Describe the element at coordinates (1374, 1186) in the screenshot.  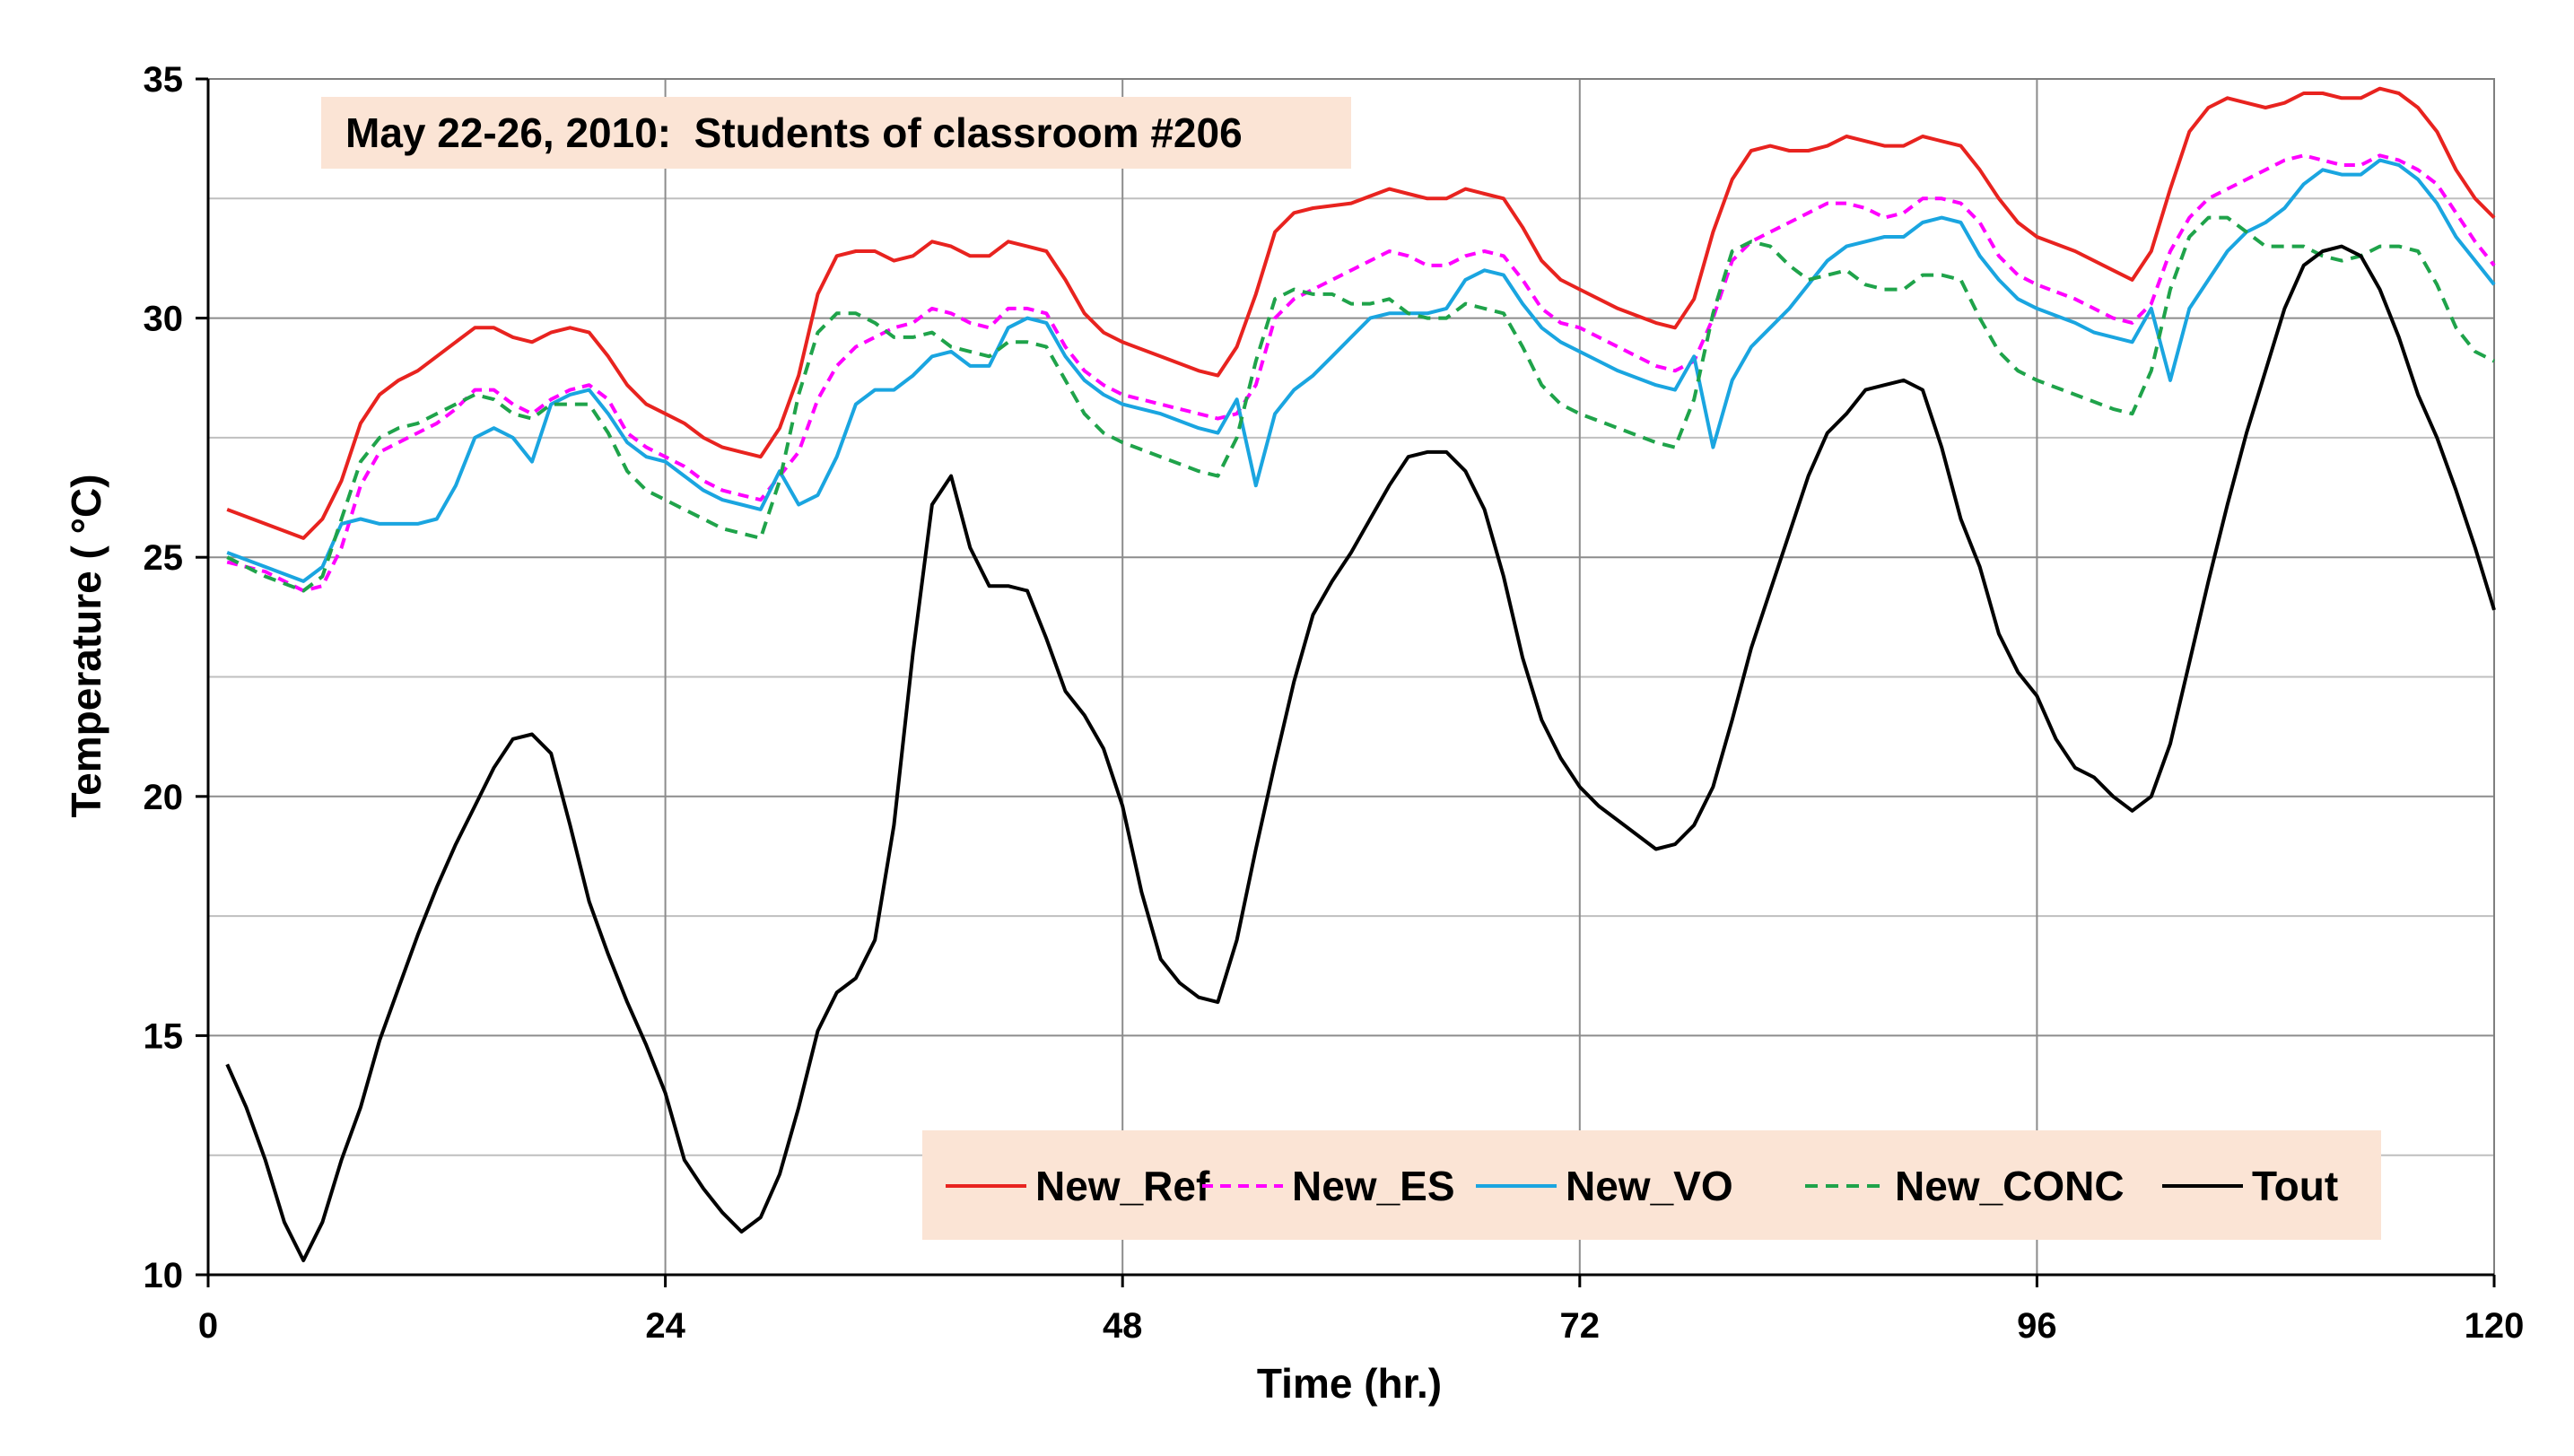
I see `legend-label-new-es: New_ES` at that location.